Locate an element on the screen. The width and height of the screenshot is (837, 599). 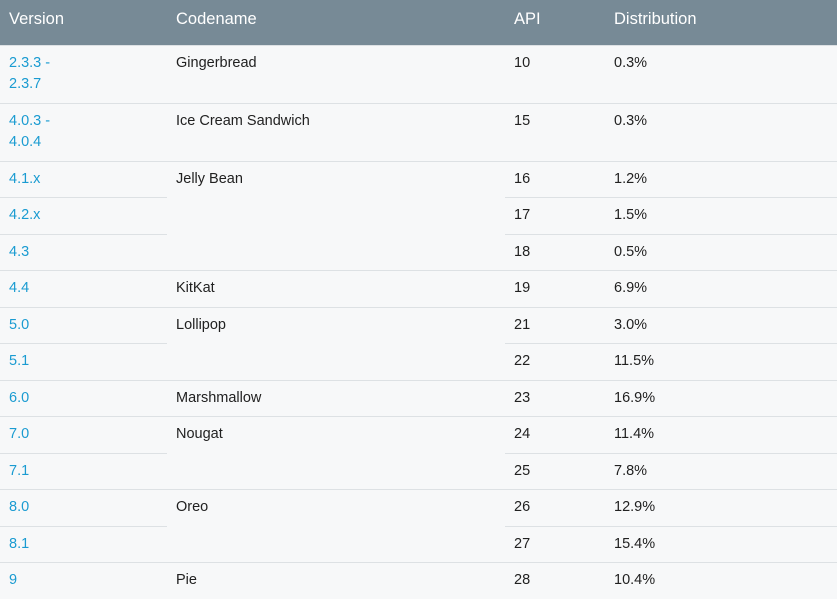
table-row: 7.0 Nougat 24 11.4% is located at coordinates (418, 453).